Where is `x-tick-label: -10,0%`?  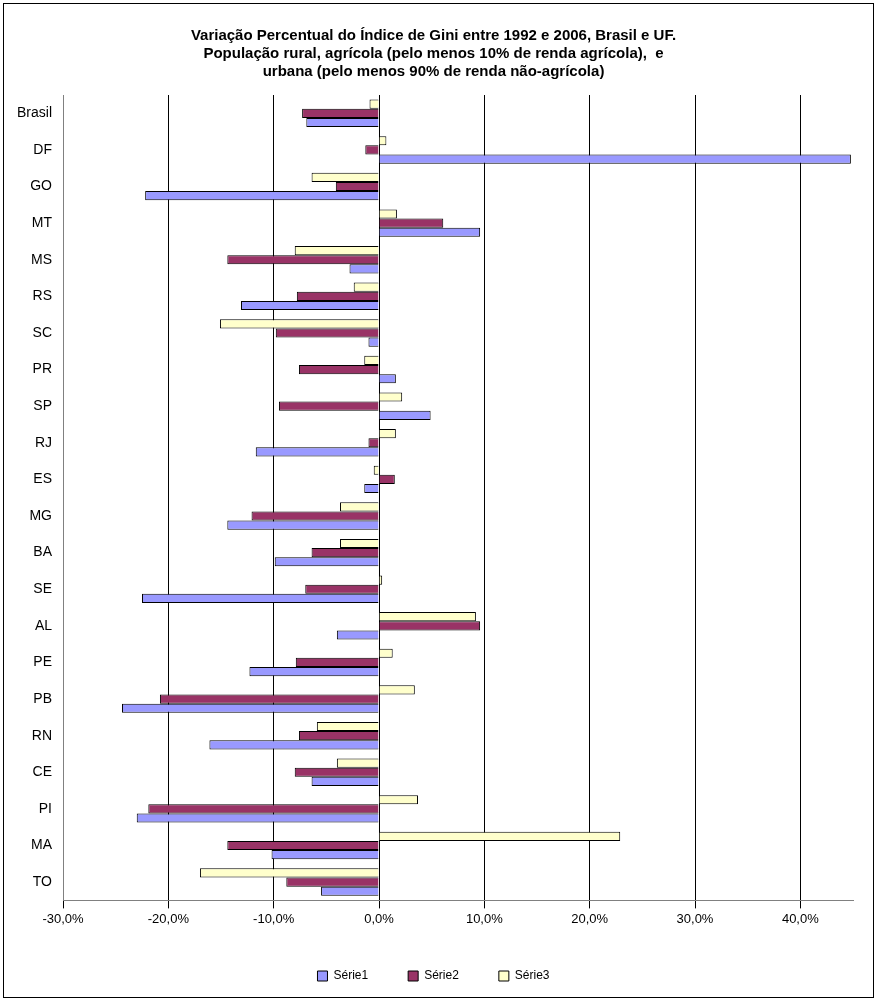
x-tick-label: -10,0% is located at coordinates (274, 918).